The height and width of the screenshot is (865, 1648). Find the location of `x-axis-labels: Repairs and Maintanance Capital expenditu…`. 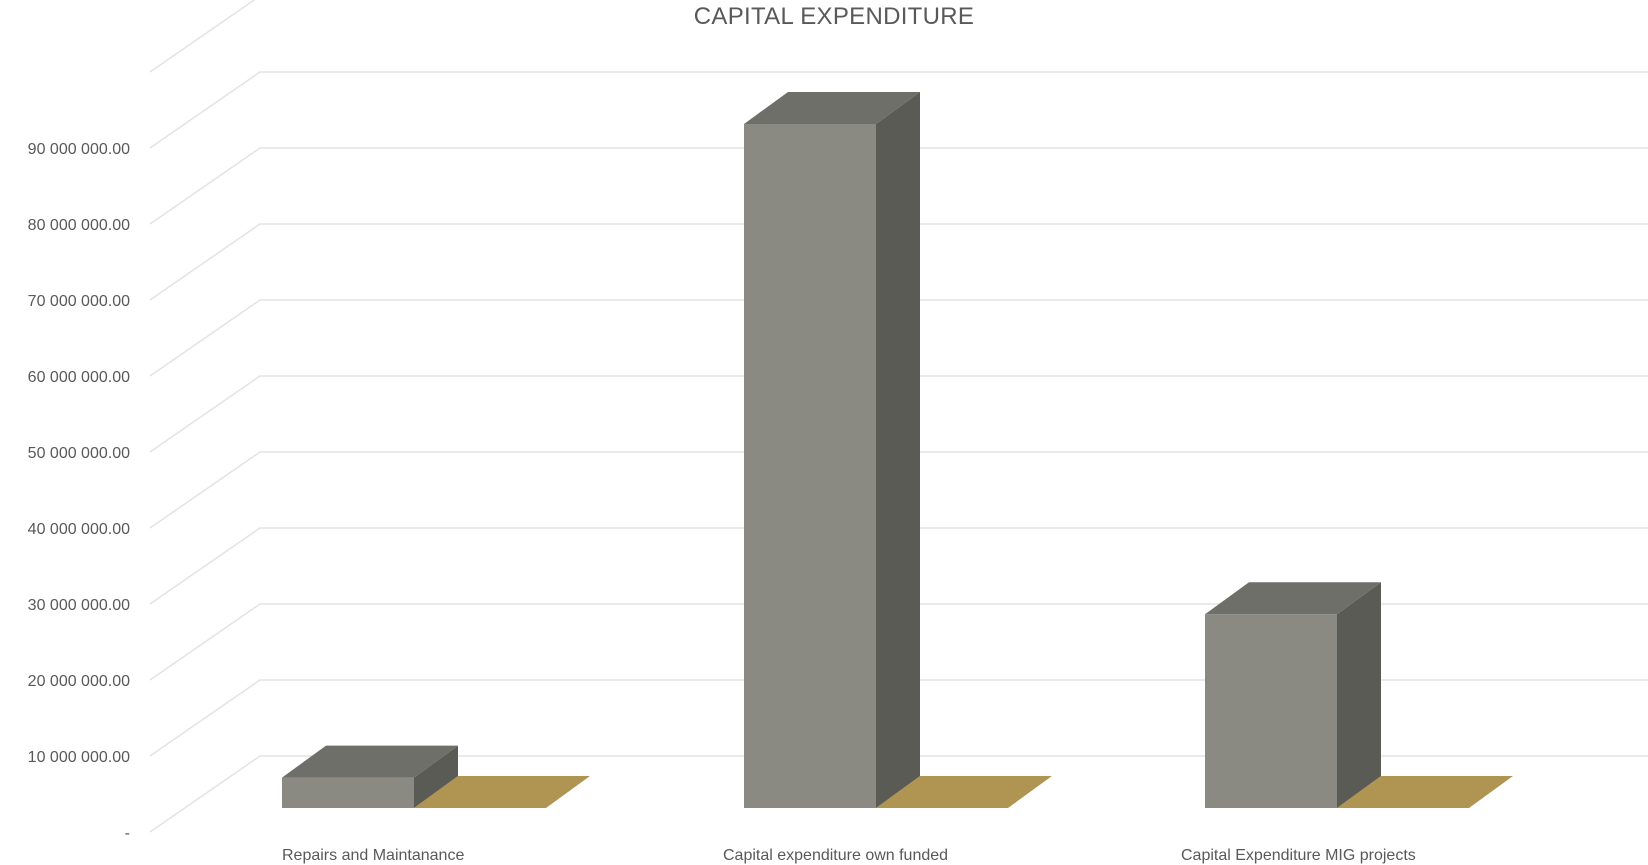

x-axis-labels: Repairs and Maintanance Capital expenditu… is located at coordinates (849, 855).